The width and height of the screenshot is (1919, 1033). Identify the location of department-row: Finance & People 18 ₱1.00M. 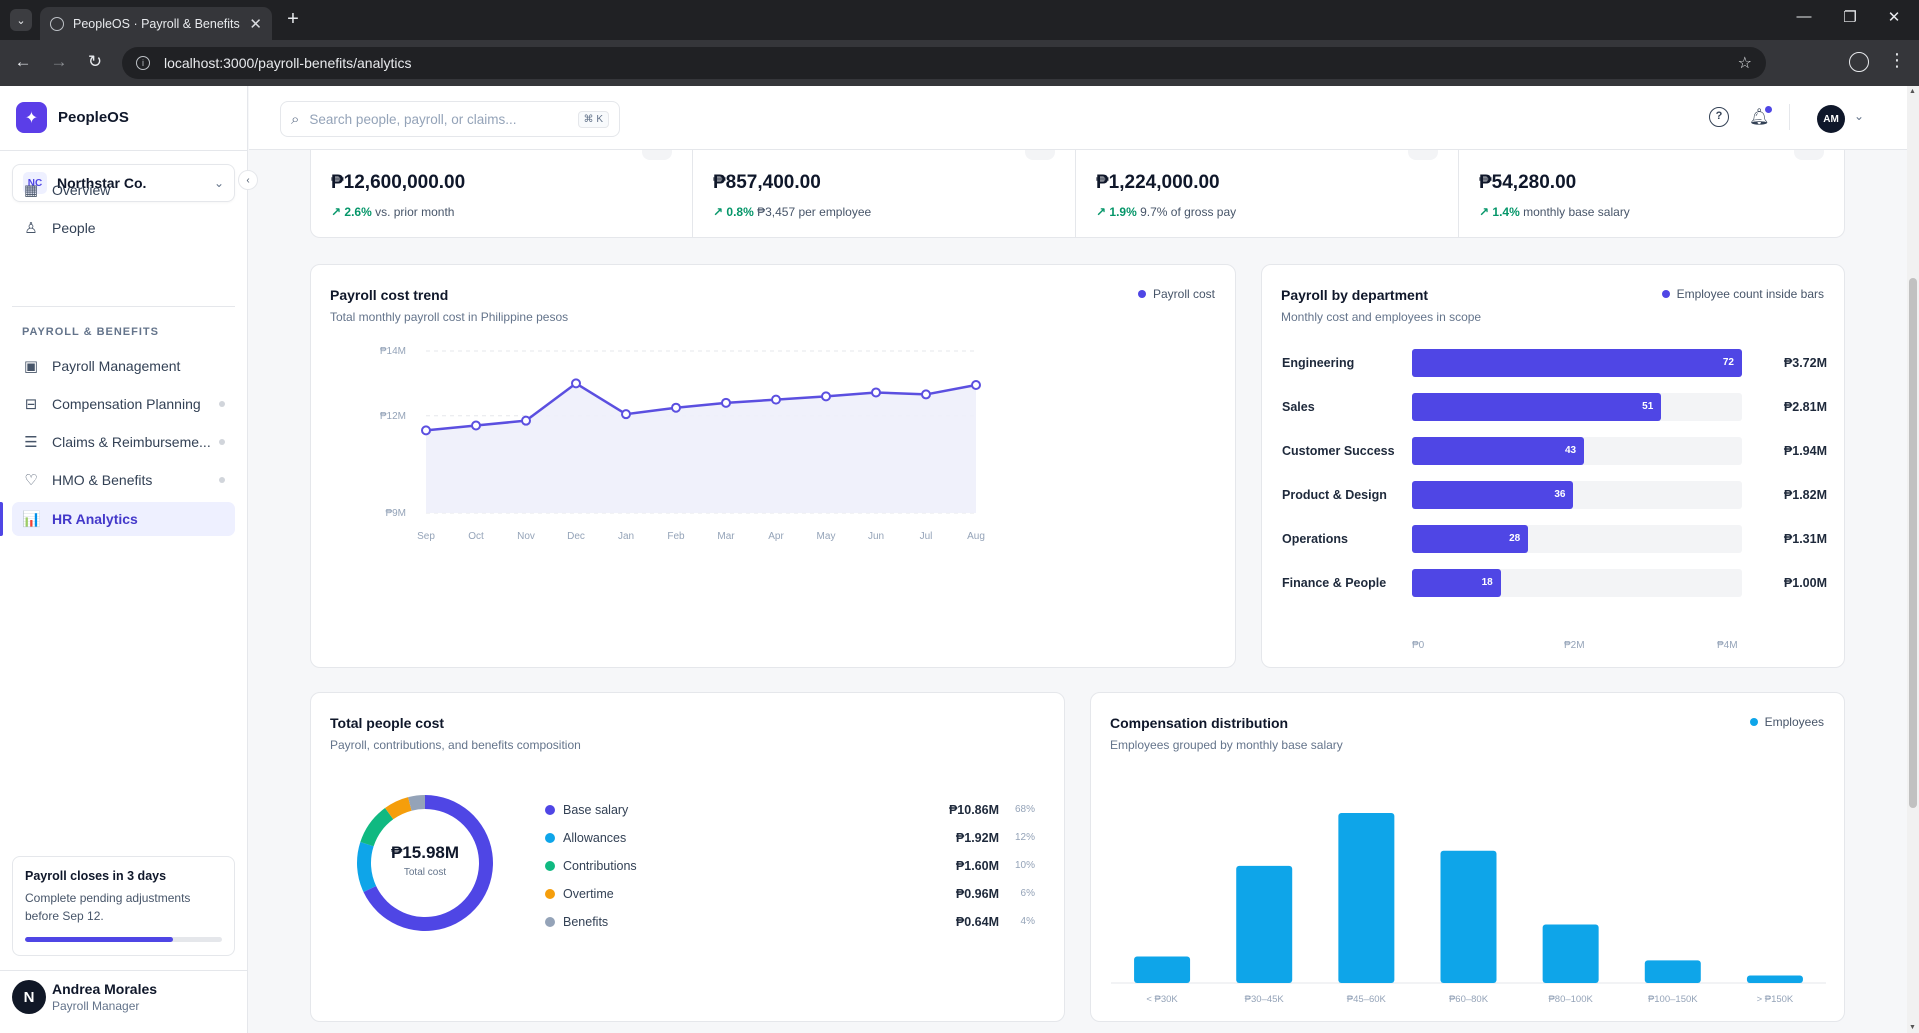
(1554, 583).